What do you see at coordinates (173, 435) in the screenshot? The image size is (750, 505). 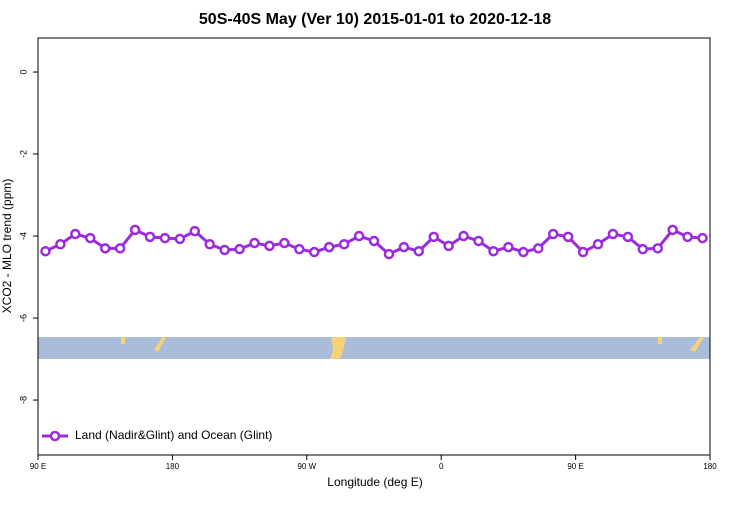 I see `legend-label: Land (Nadir&Glint) and Ocean (Glint)` at bounding box center [173, 435].